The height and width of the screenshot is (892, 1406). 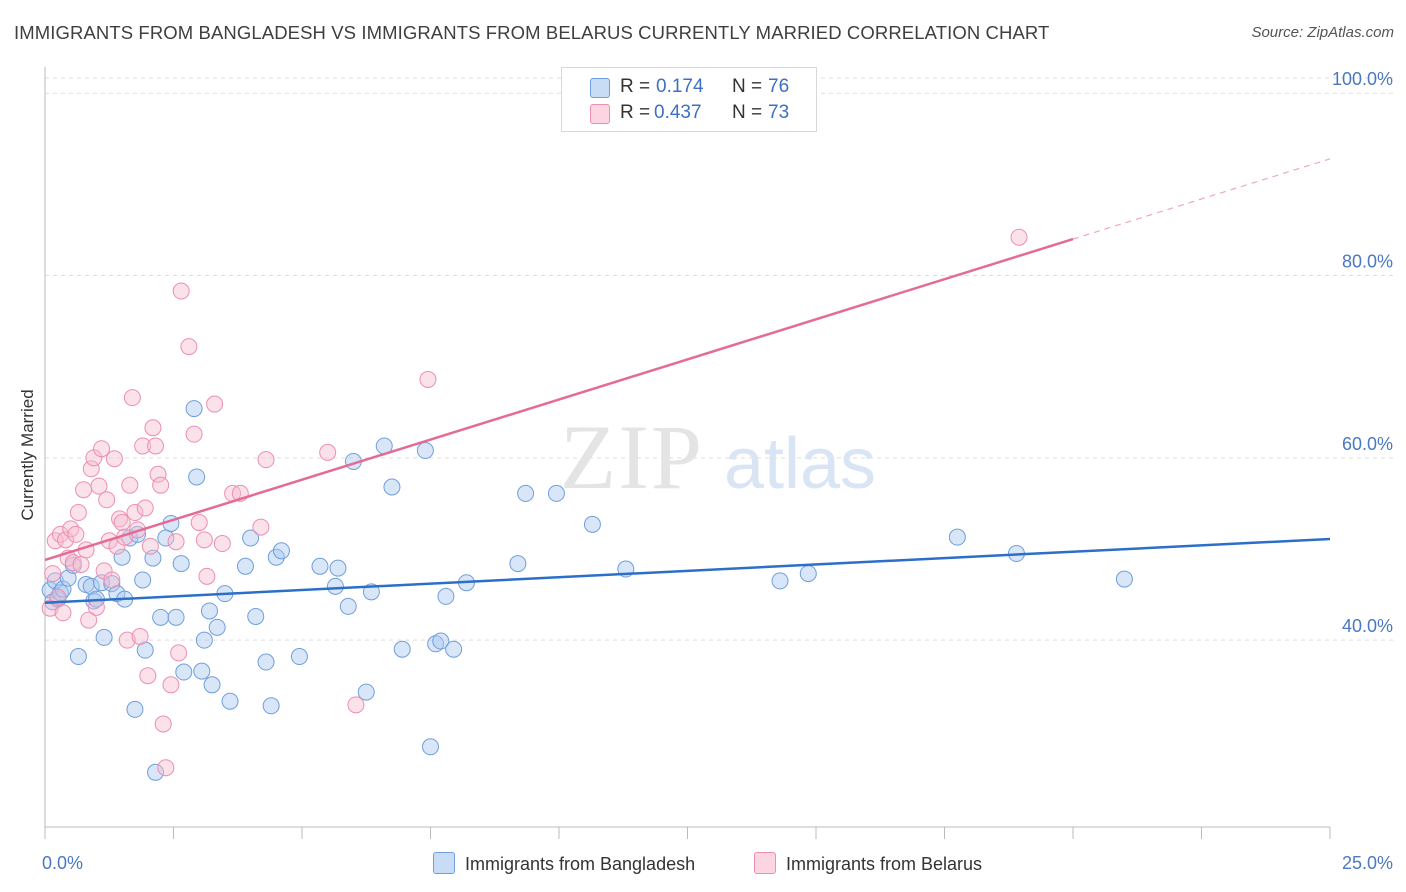 I want to click on legend-label-bangladesh: Immigrants from Bangladesh, so click(x=580, y=864).